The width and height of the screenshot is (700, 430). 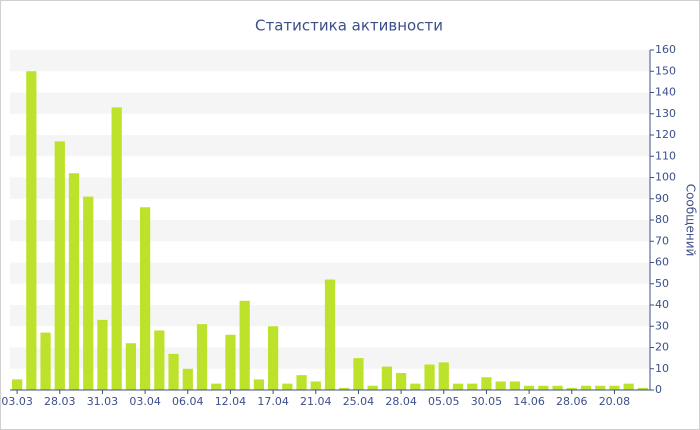 What do you see at coordinates (665, 113) in the screenshot?
I see `y-tick-label: 130` at bounding box center [665, 113].